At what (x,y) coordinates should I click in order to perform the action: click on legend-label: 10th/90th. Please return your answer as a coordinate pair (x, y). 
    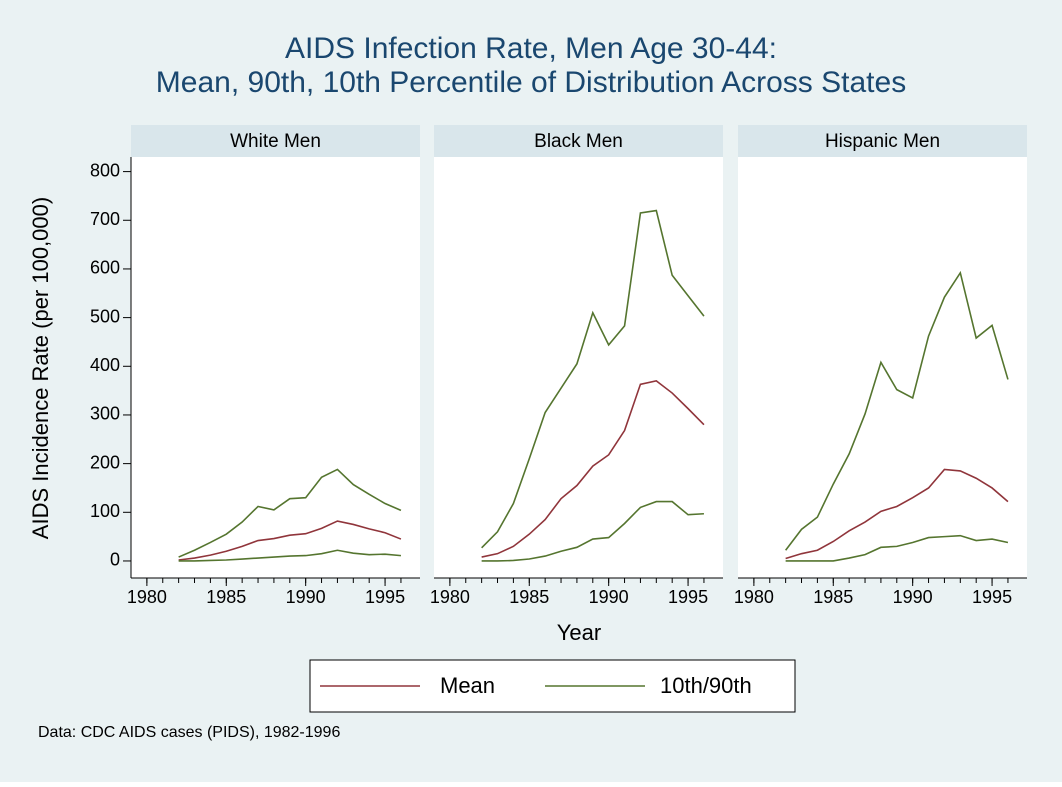
    Looking at the image, I should click on (706, 685).